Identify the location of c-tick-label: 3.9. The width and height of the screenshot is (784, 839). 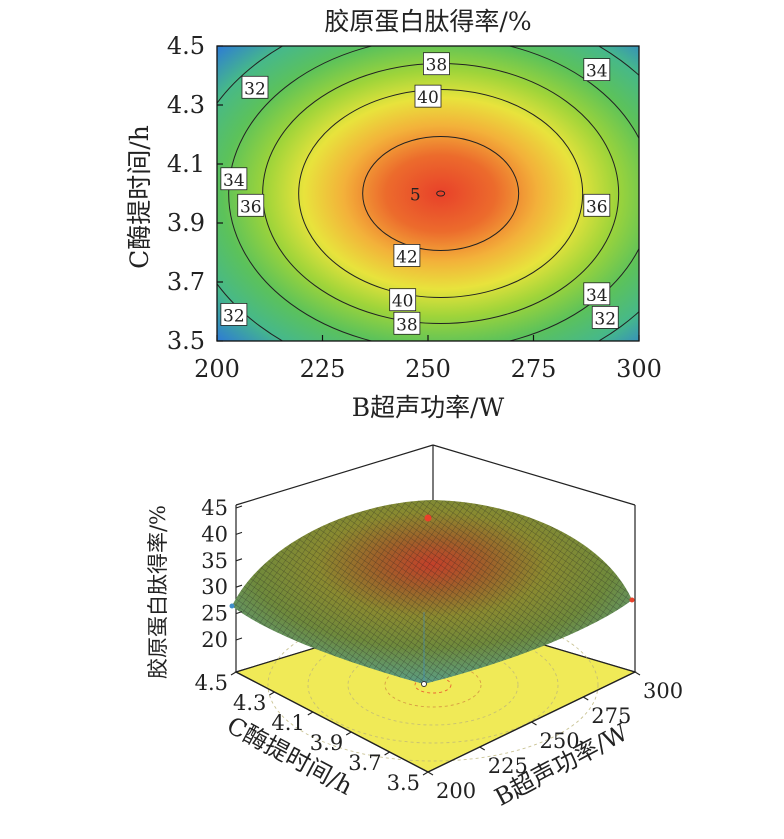
(326, 743).